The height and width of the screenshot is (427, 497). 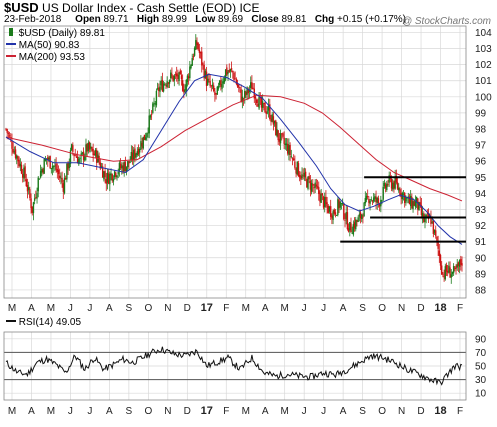 I want to click on chg-label: Chg, so click(x=324, y=19).